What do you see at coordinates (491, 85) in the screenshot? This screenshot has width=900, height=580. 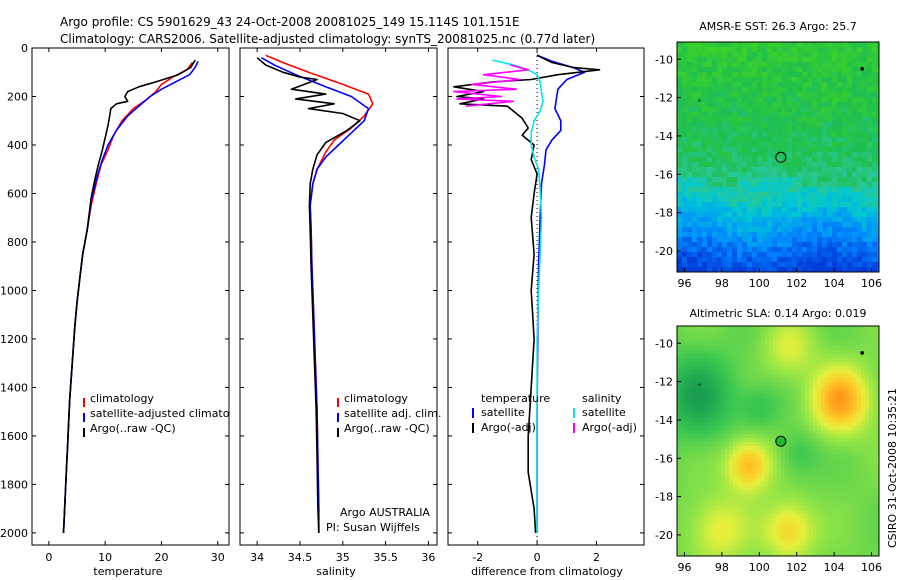 I see `series-line-salinity-argo-adj` at bounding box center [491, 85].